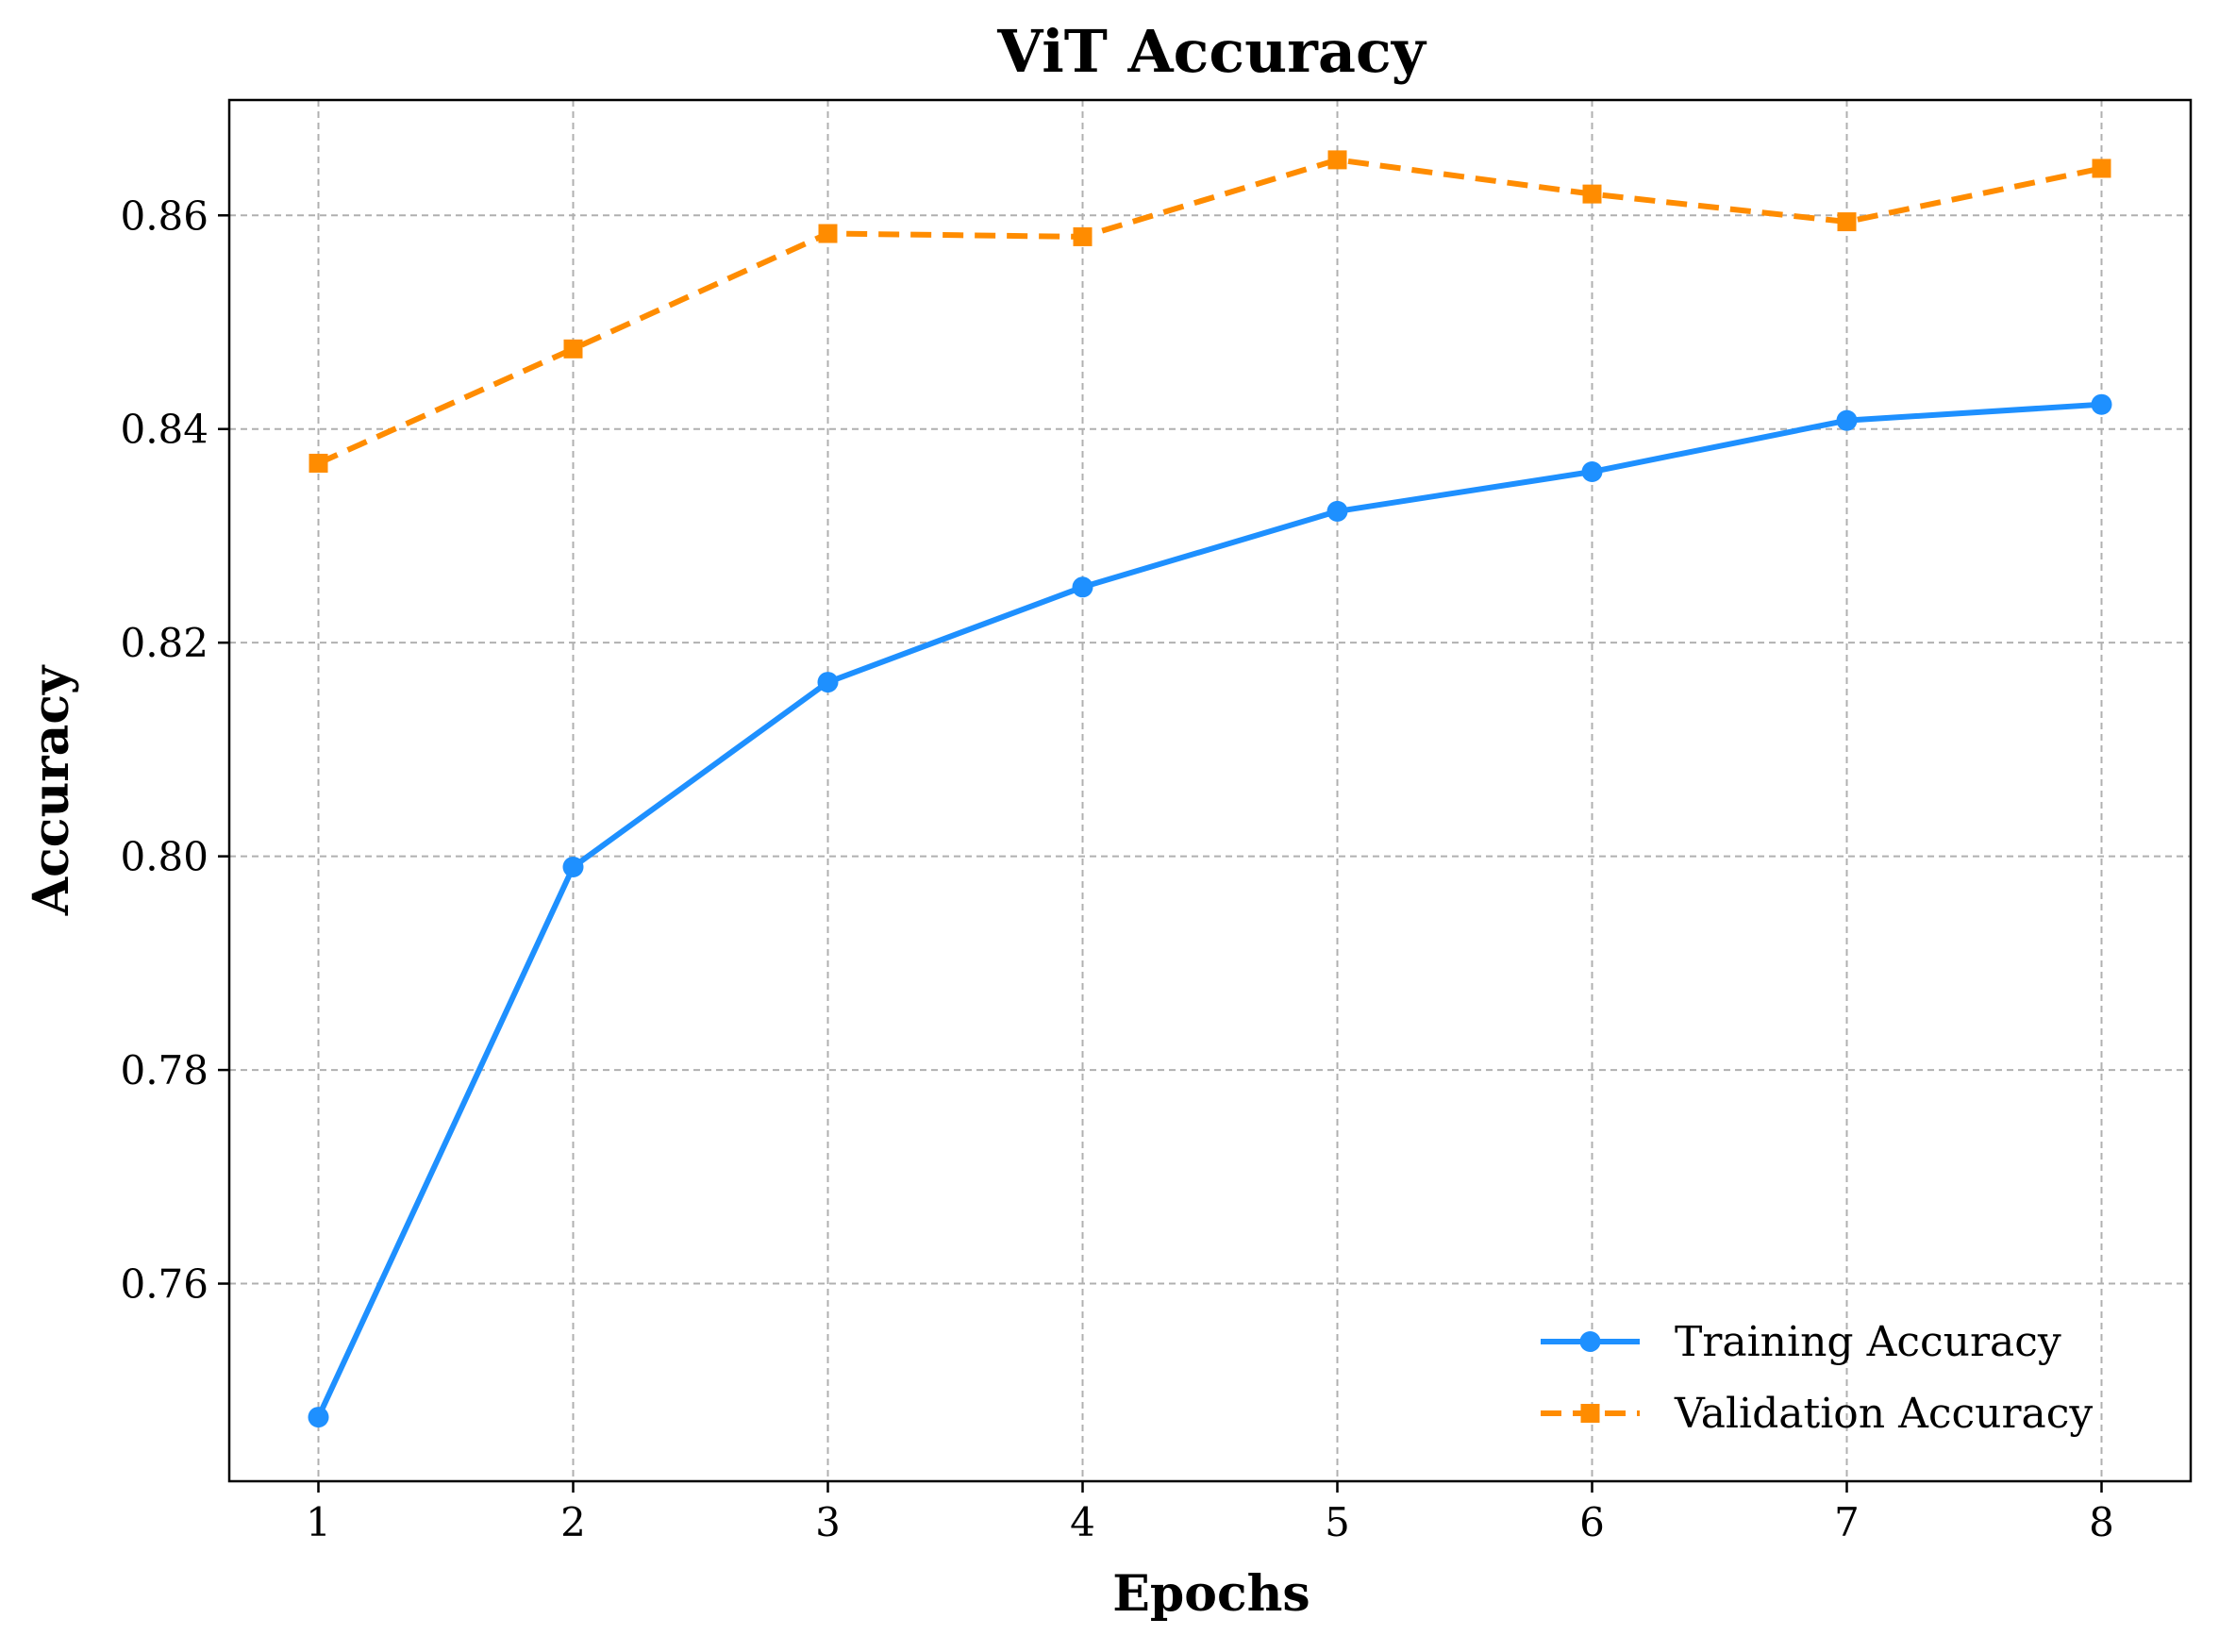 This screenshot has height=1652, width=2219. What do you see at coordinates (1211, 1594) in the screenshot?
I see `x-axis-label: Epochs` at bounding box center [1211, 1594].